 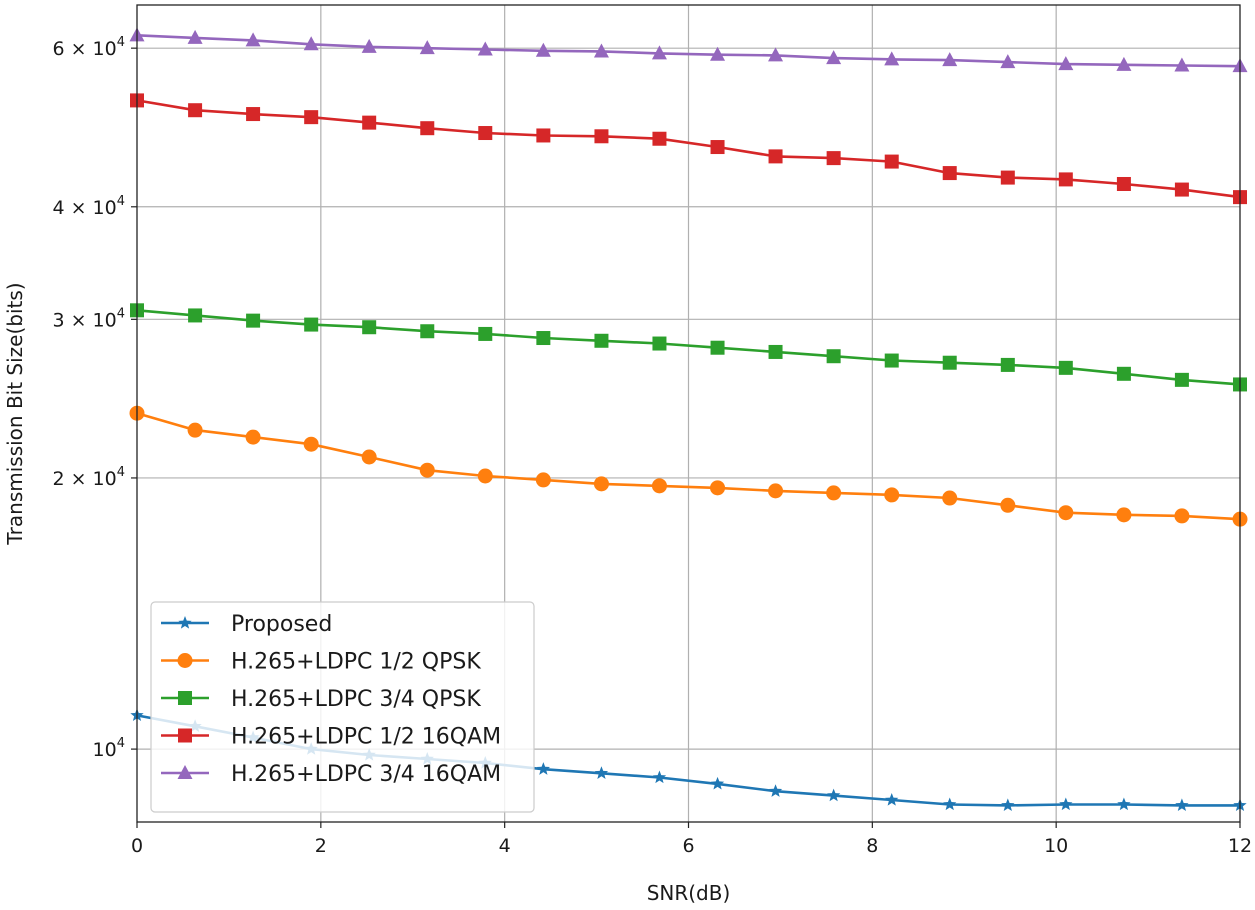 I want to click on y-tick-base: 4 × 10, so click(x=84, y=208).